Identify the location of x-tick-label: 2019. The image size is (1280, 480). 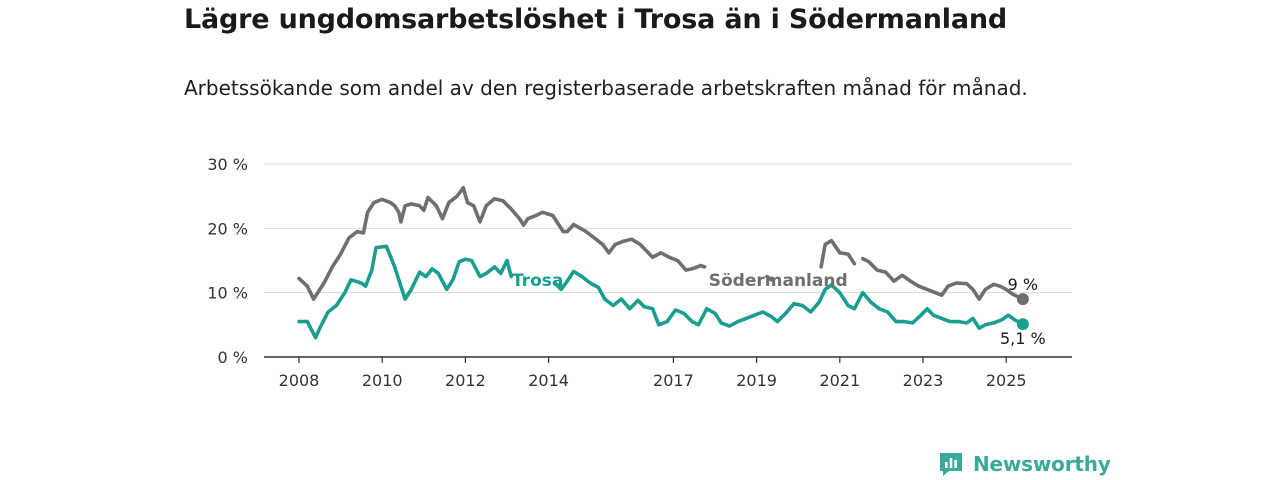
(756, 380).